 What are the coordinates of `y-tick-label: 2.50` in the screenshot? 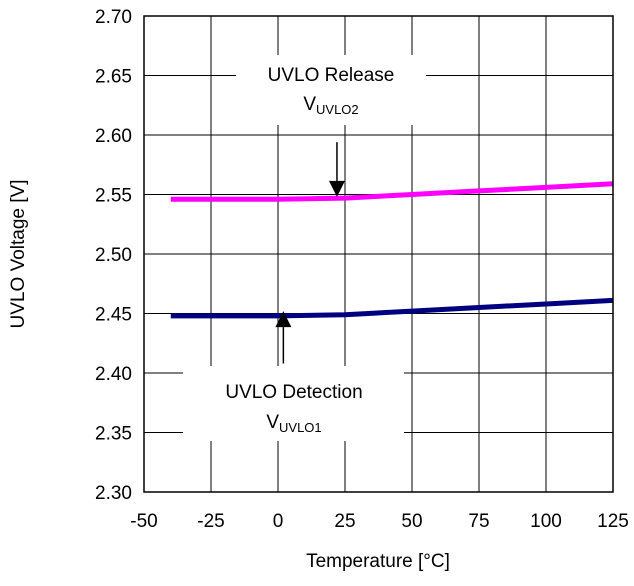 It's located at (113, 255).